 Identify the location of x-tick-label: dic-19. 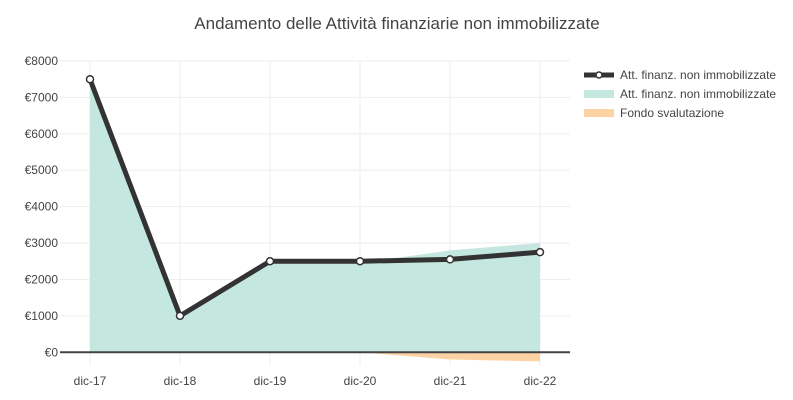
(270, 381).